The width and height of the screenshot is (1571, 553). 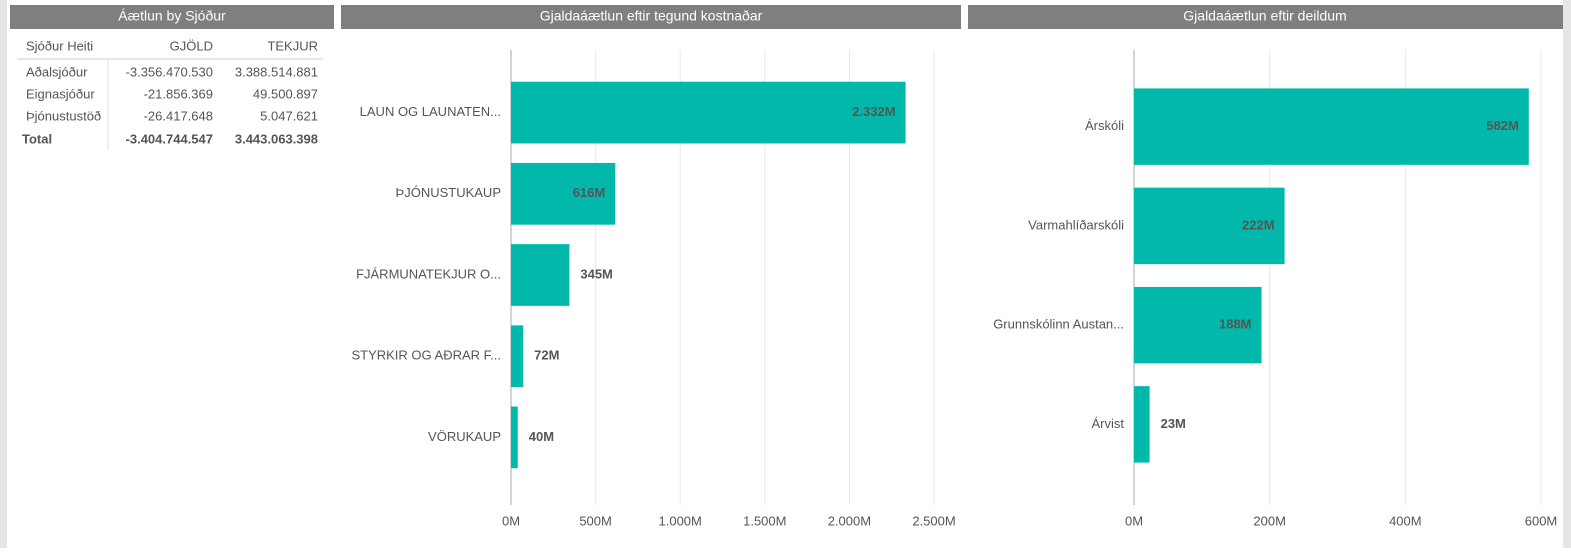 What do you see at coordinates (178, 93) in the screenshot?
I see `table-cell: -21.856.369` at bounding box center [178, 93].